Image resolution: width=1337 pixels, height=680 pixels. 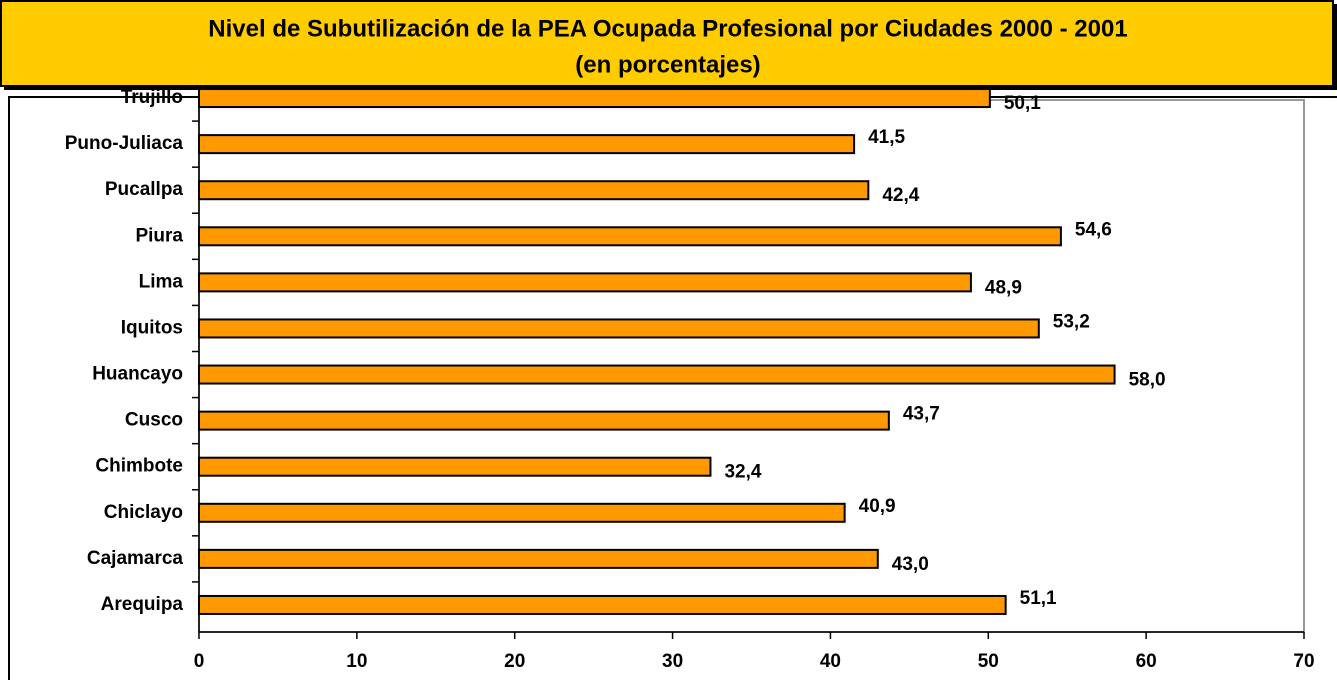 What do you see at coordinates (900, 195) in the screenshot?
I see `value-label: 42,4` at bounding box center [900, 195].